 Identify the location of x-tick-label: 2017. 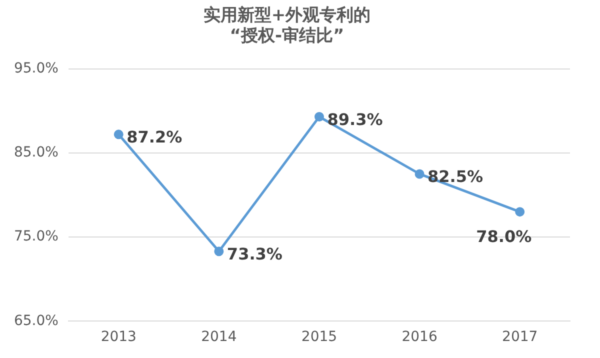
(520, 337).